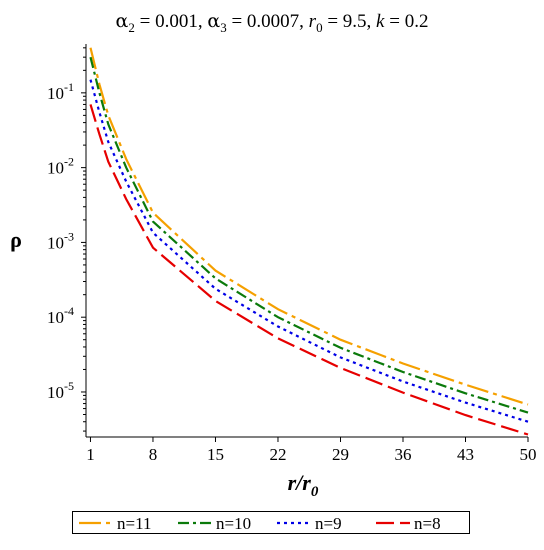 The height and width of the screenshot is (550, 544). Describe the element at coordinates (16, 239) in the screenshot. I see `y-axis-label: ρ` at that location.